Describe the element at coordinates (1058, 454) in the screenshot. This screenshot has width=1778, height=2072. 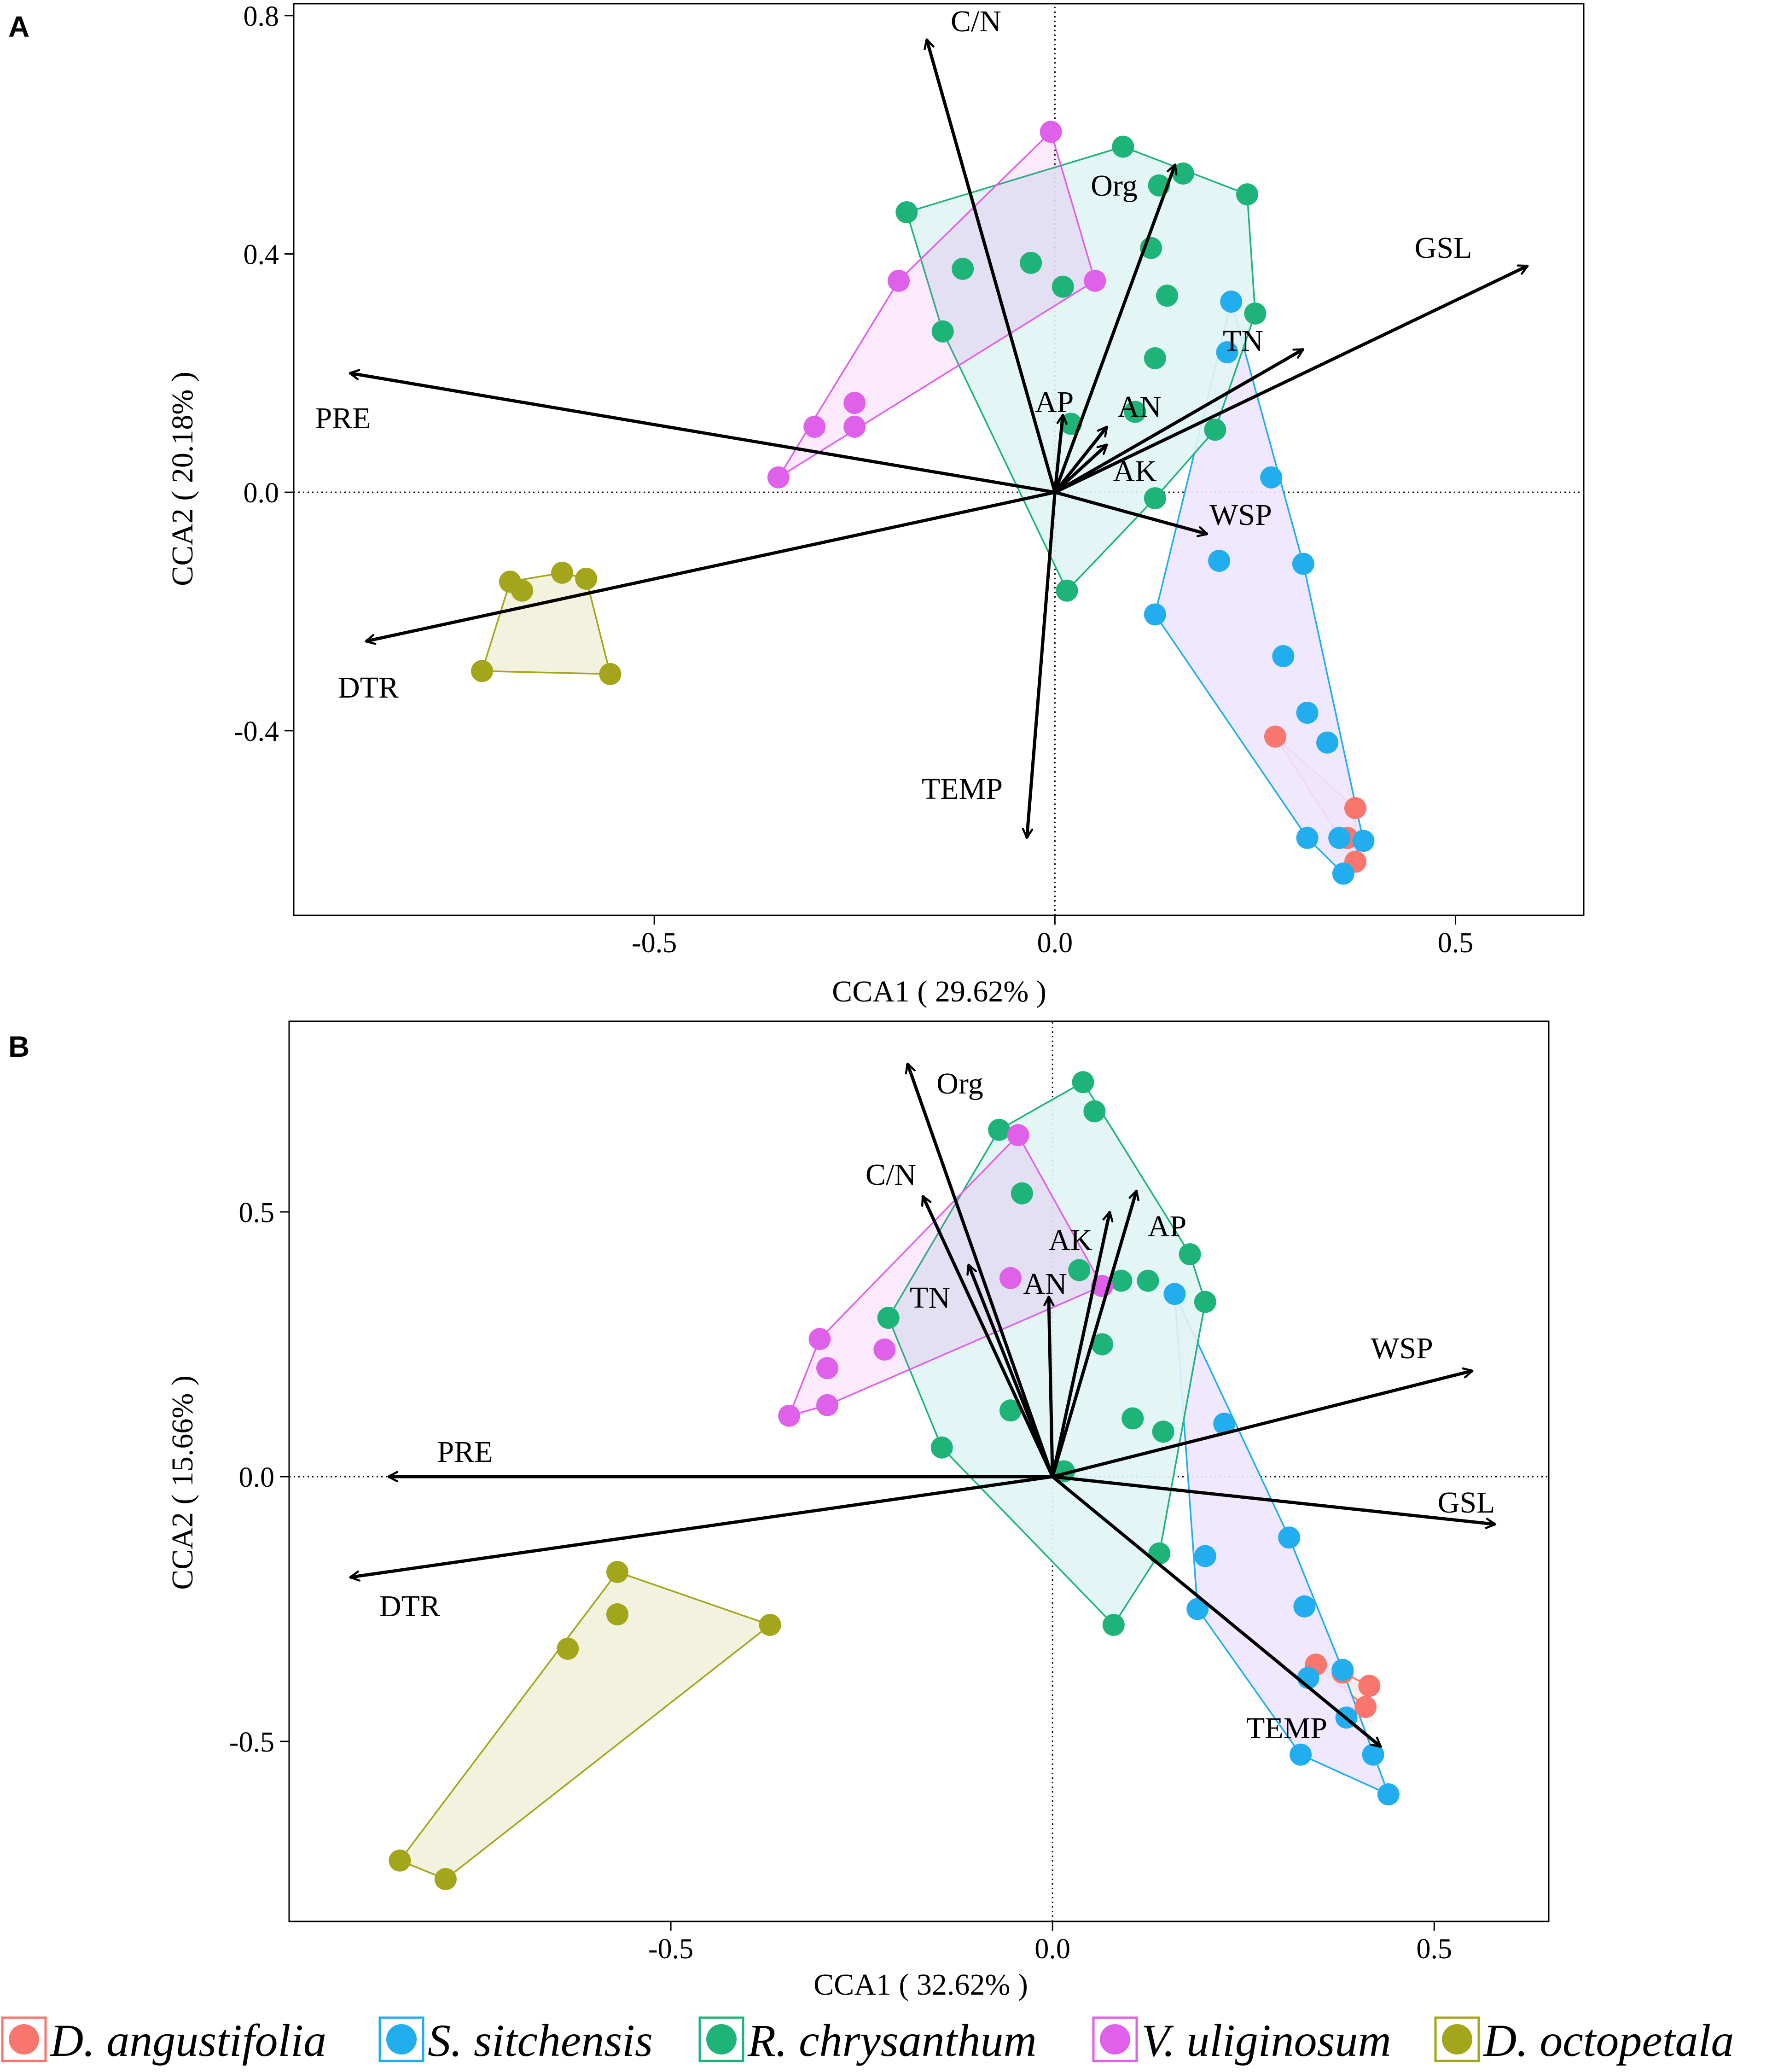
I see `panel-a-vector-ap` at that location.